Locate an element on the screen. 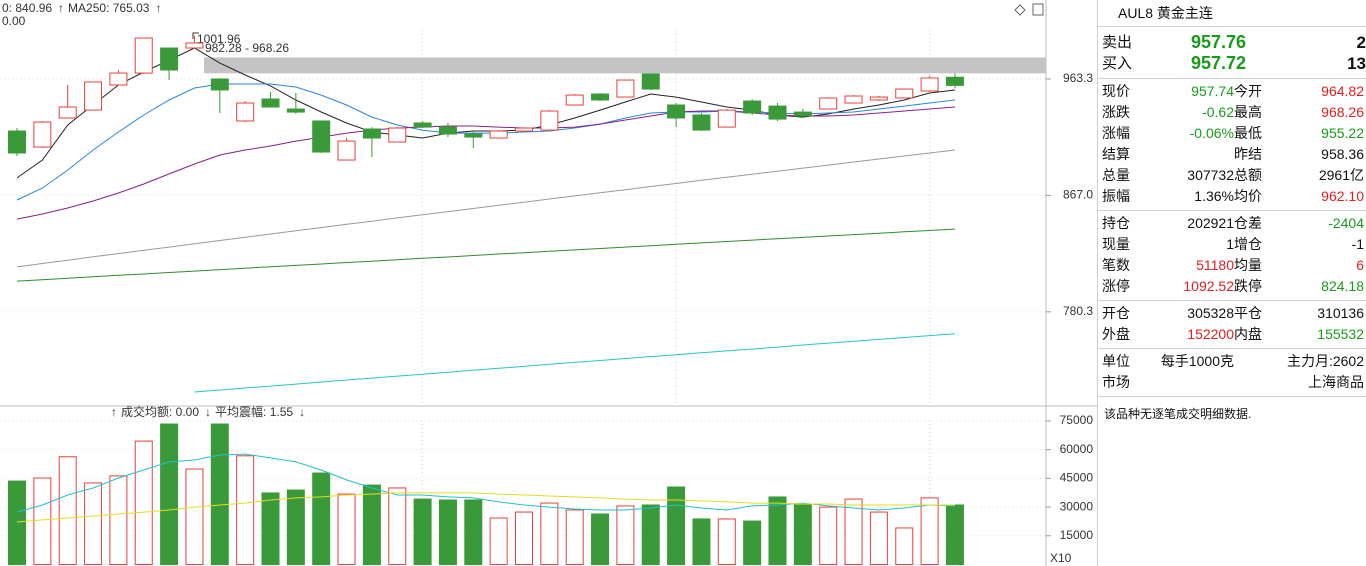 The width and height of the screenshot is (1366, 566). quote-label: 开仓 is located at coordinates (1116, 313).